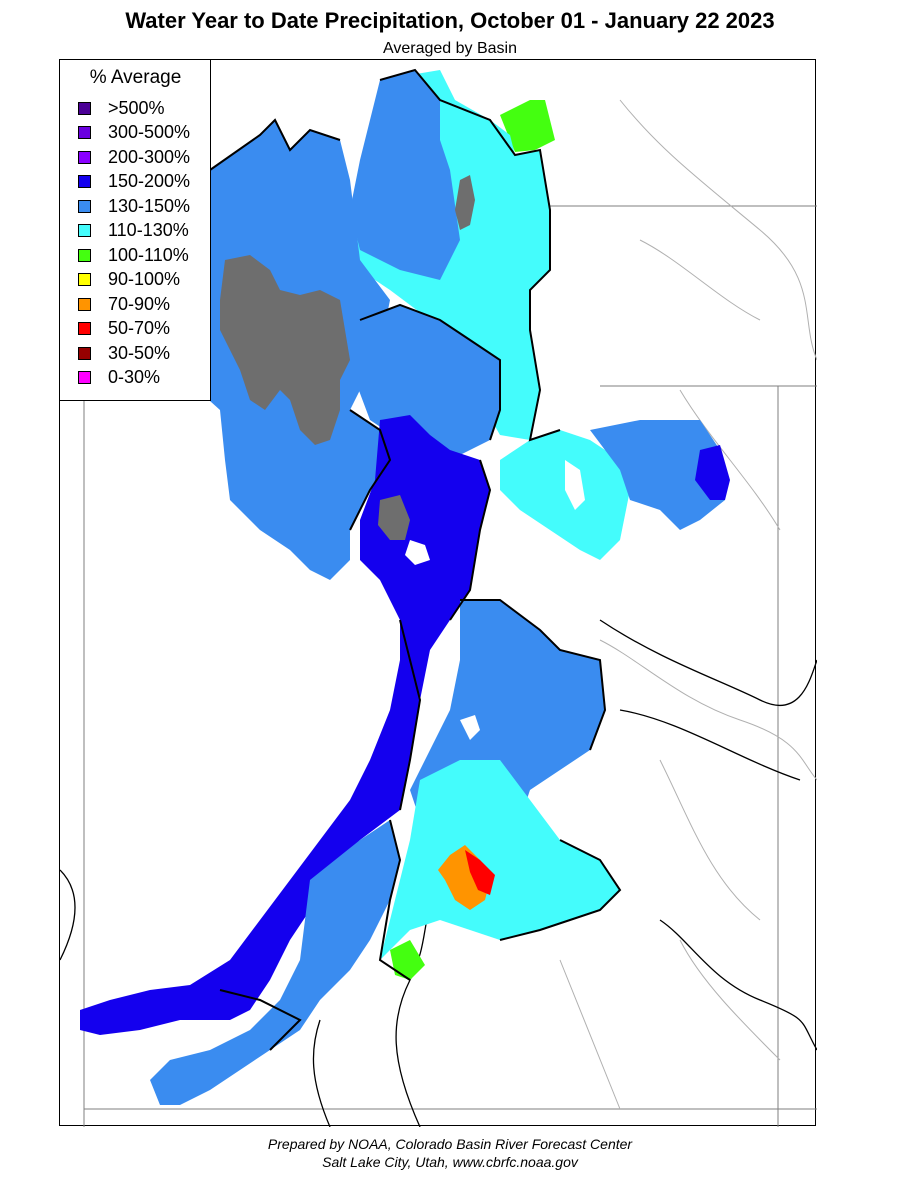 The image size is (900, 1200). Describe the element at coordinates (450, 1162) in the screenshot. I see `footer-line-2: Salt Lake City, Utah, www.cbrfc.noaa.gov` at that location.